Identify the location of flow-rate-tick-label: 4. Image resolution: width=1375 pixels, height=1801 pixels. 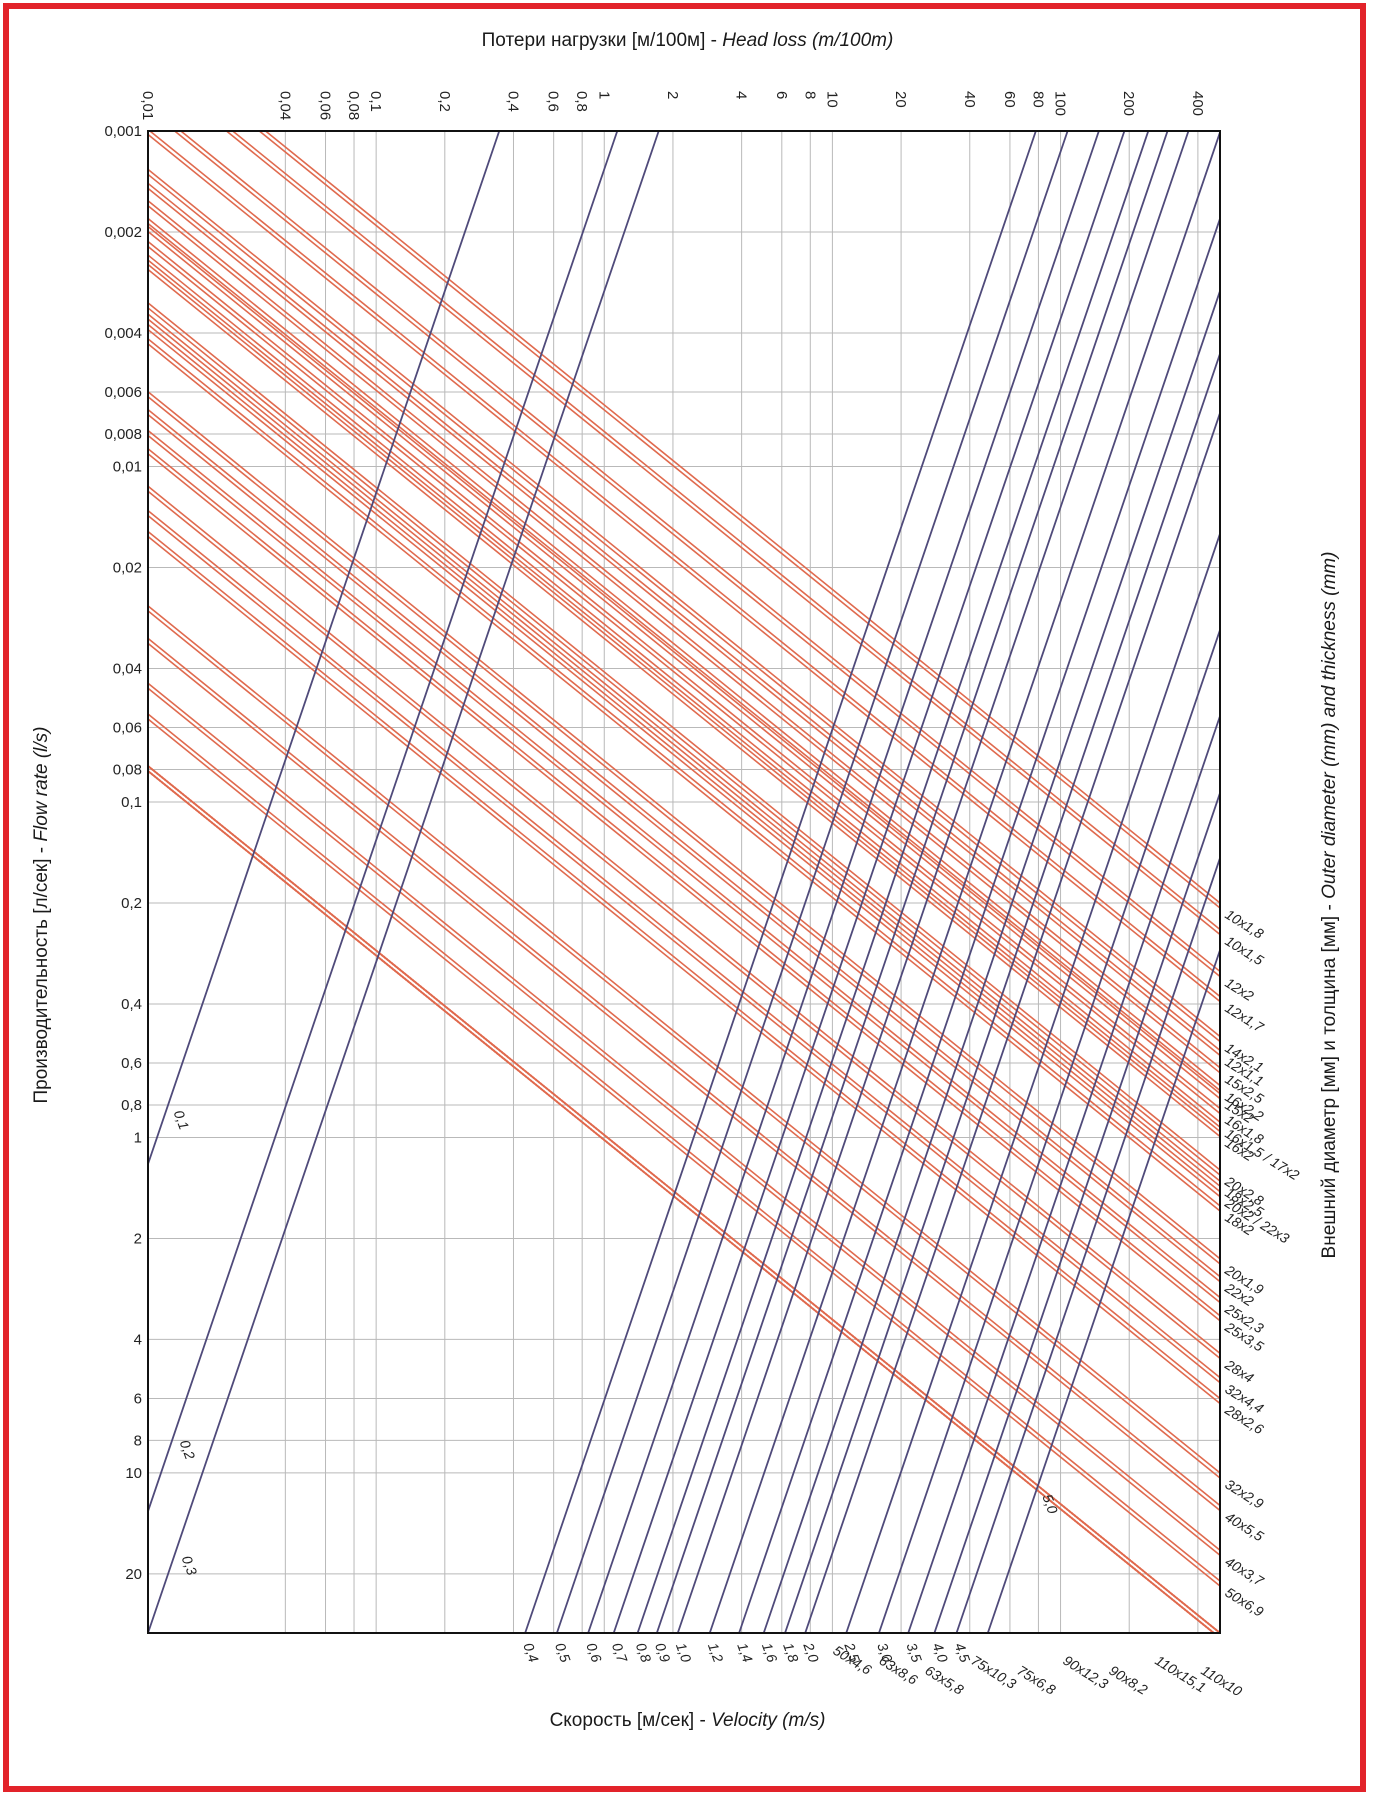
(138, 1339).